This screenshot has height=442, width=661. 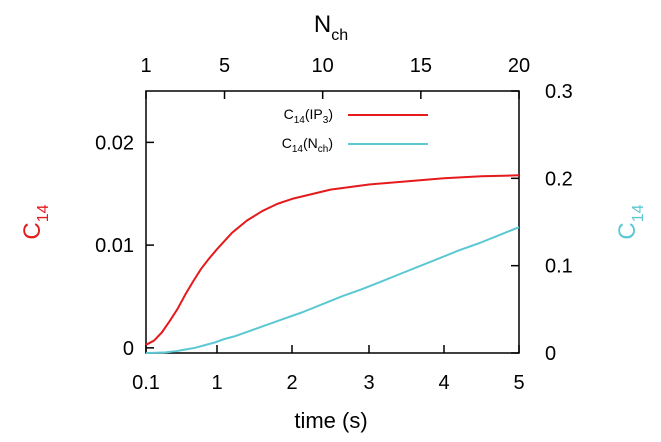 I want to click on x-tick-label: 5, so click(x=518, y=383).